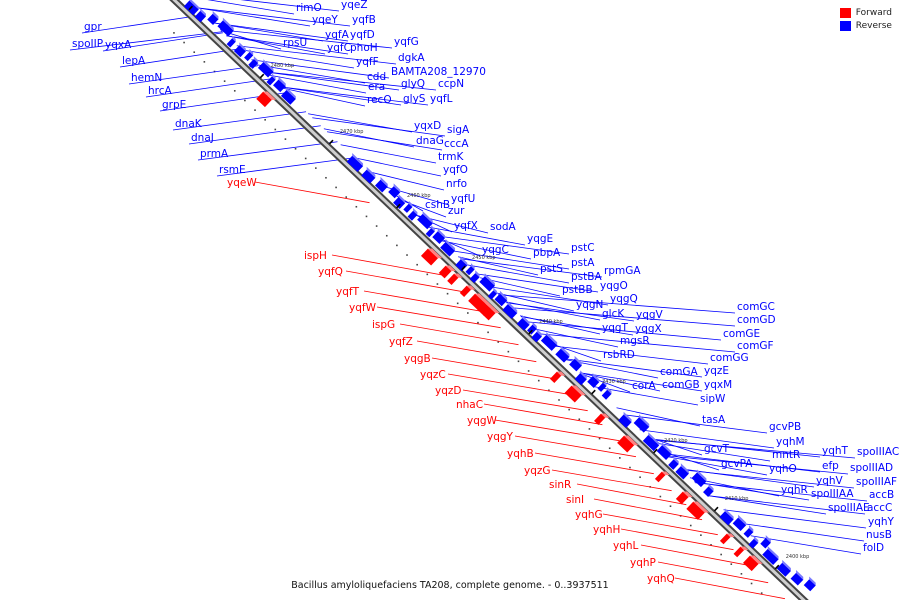 The image size is (900, 600). Describe the element at coordinates (786, 455) in the screenshot. I see `reverse-gene-label: mntR` at that location.